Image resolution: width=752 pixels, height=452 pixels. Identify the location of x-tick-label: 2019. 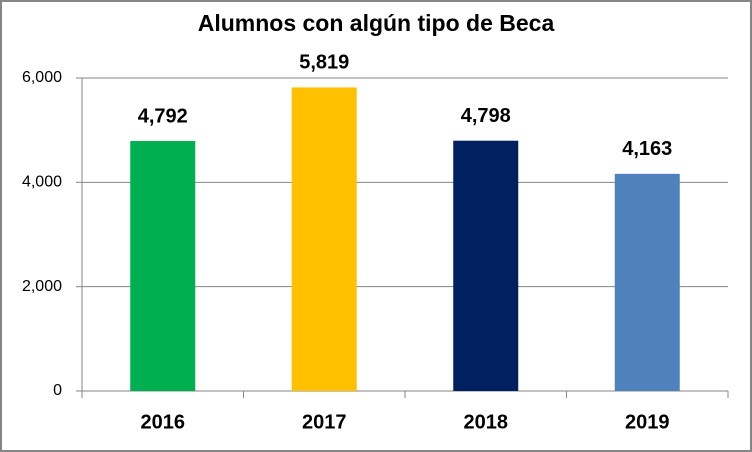
(647, 422).